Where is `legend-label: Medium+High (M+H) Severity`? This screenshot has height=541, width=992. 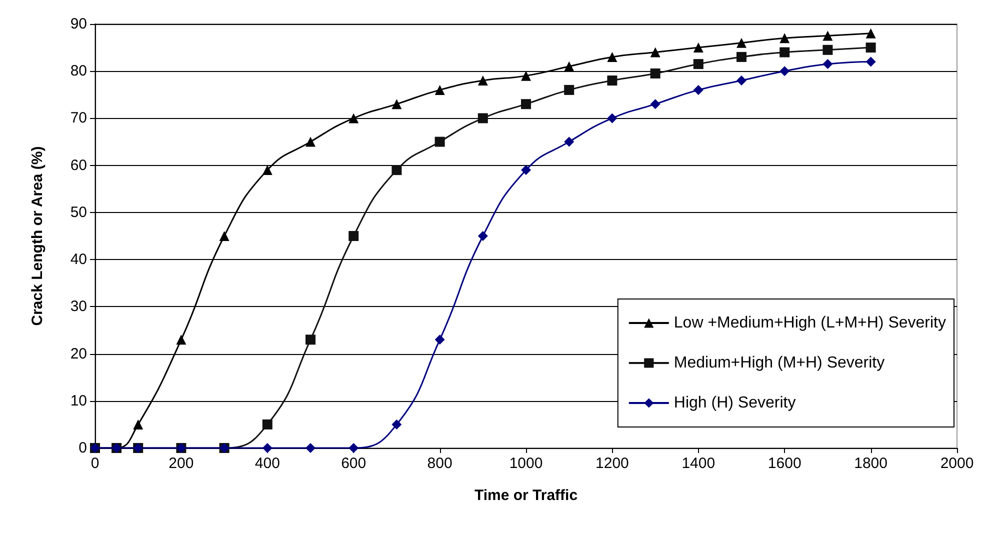 legend-label: Medium+High (M+H) Severity is located at coordinates (779, 363).